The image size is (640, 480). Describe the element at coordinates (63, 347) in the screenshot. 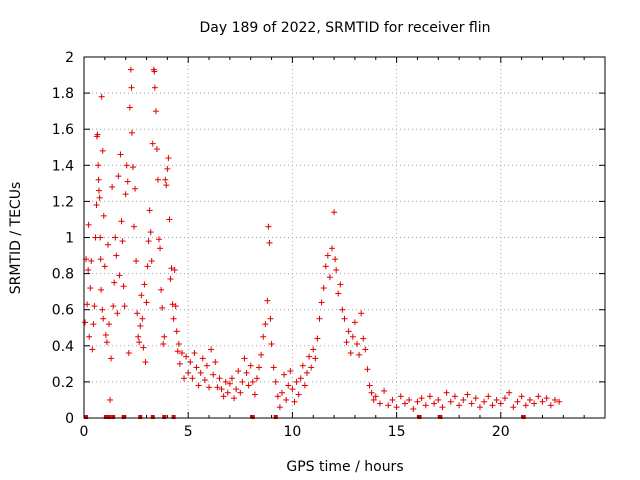

I see `y-tick-label: 0.4` at that location.